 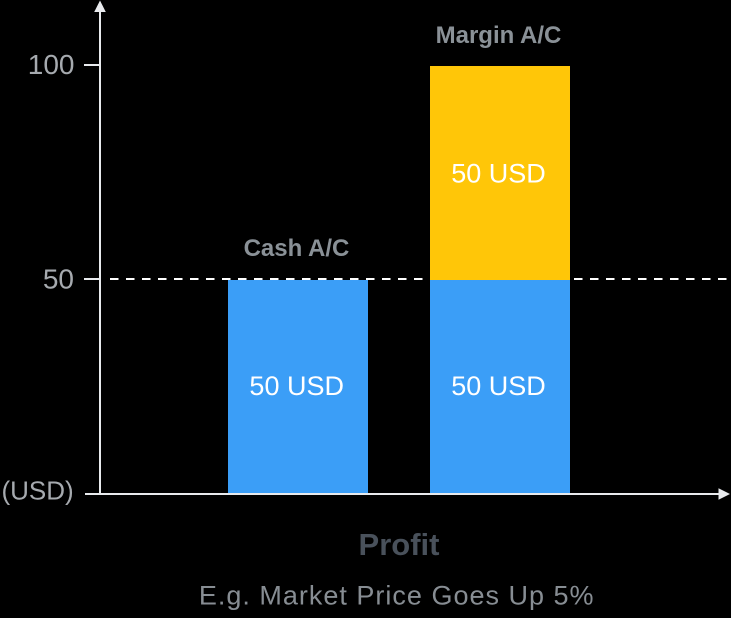 What do you see at coordinates (399, 544) in the screenshot?
I see `svg-text: Profit` at bounding box center [399, 544].